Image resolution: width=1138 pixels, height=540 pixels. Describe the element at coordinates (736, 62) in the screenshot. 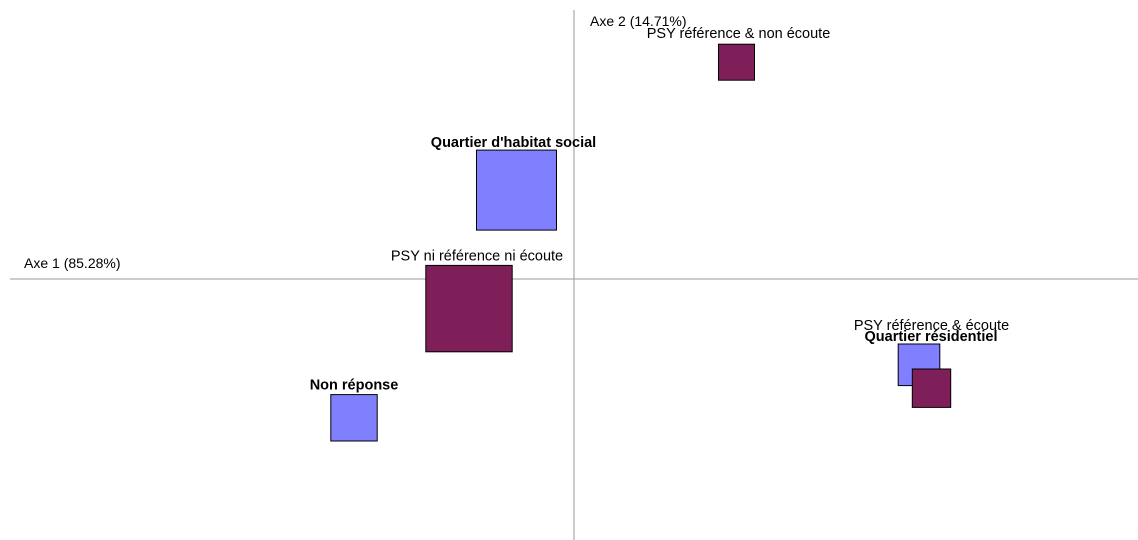

I see `marker-psy-reference-non-ecoute` at that location.